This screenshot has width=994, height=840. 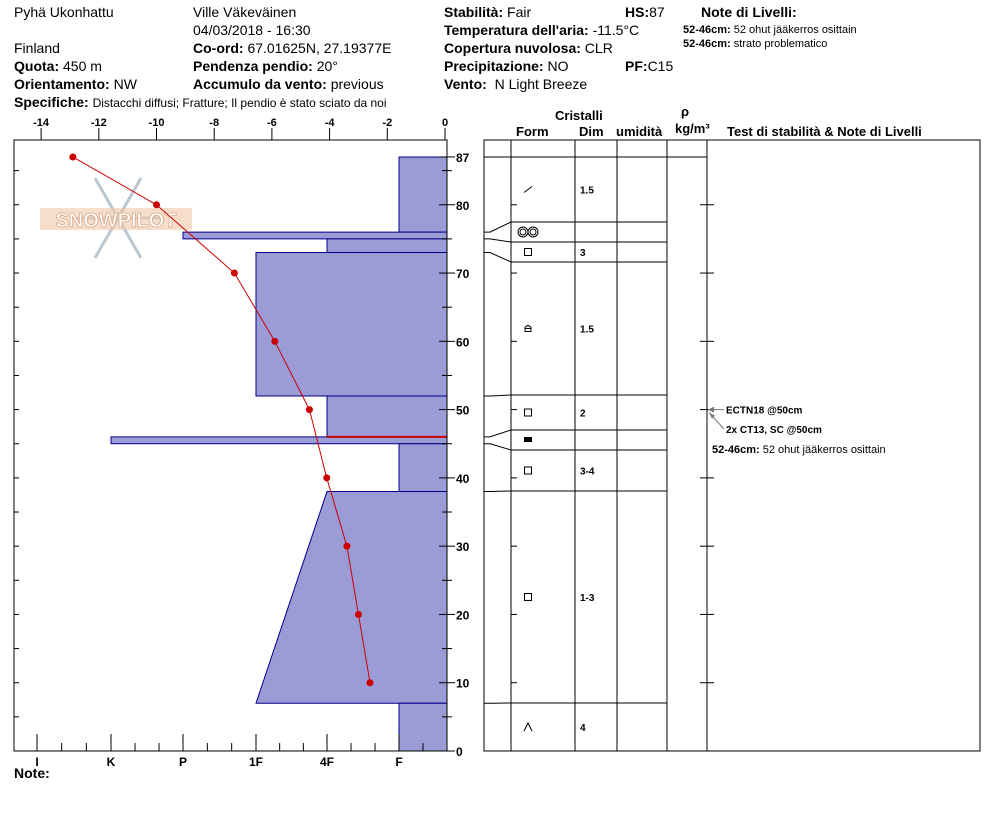 I want to click on crystals-header: Cristalli, so click(x=579, y=115).